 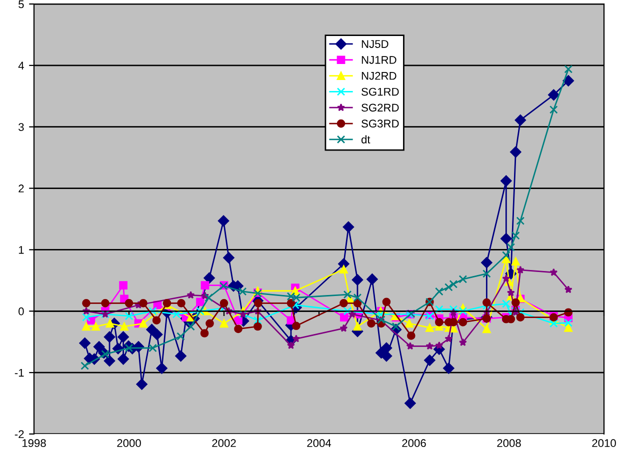 What do you see at coordinates (379, 60) in the screenshot?
I see `legend-label: NJ1RD` at bounding box center [379, 60].